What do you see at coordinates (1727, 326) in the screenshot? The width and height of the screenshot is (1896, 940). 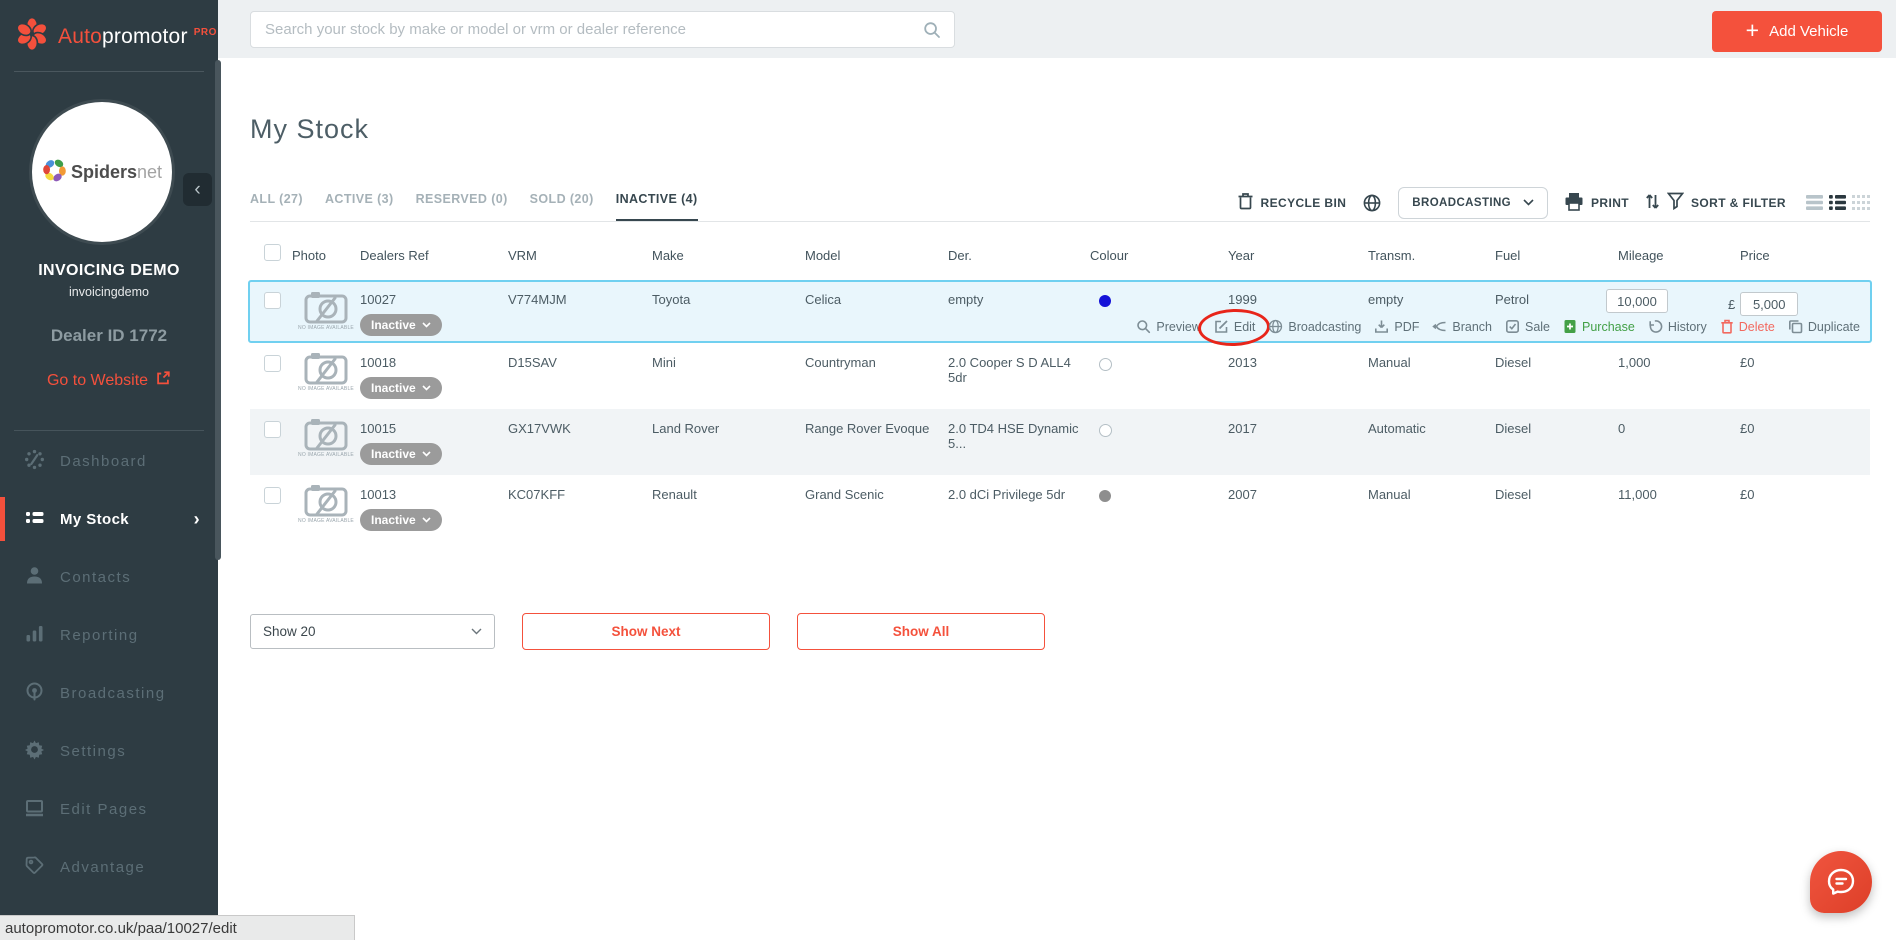 I see `trash-icon` at bounding box center [1727, 326].